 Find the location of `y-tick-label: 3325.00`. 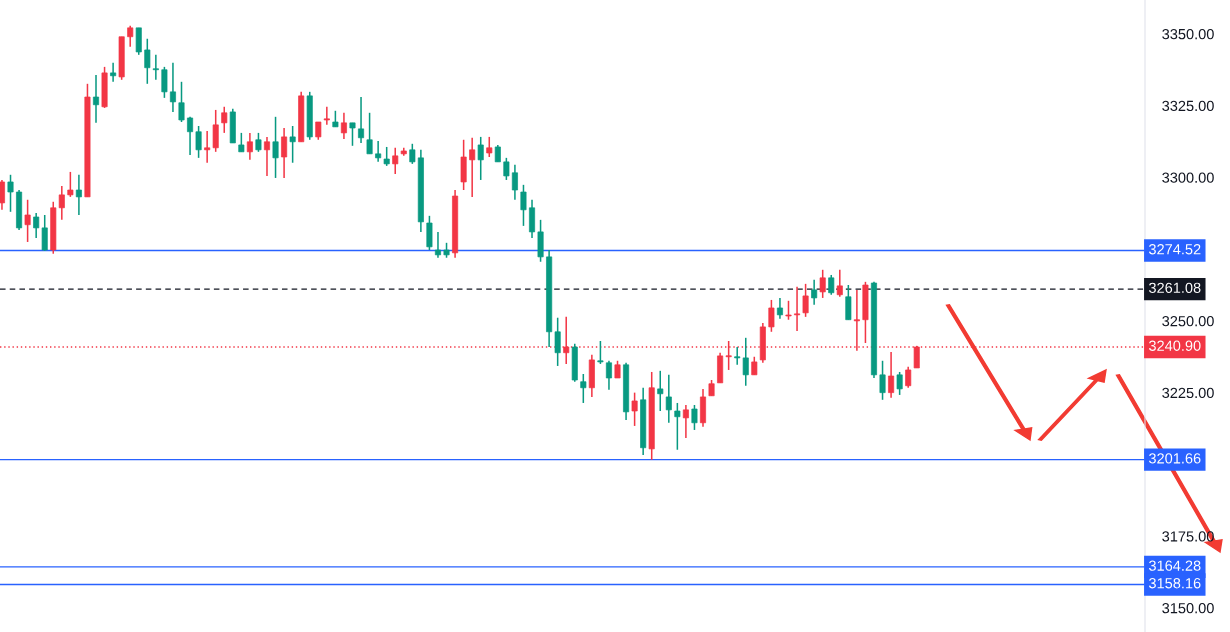

y-tick-label: 3325.00 is located at coordinates (1188, 106).